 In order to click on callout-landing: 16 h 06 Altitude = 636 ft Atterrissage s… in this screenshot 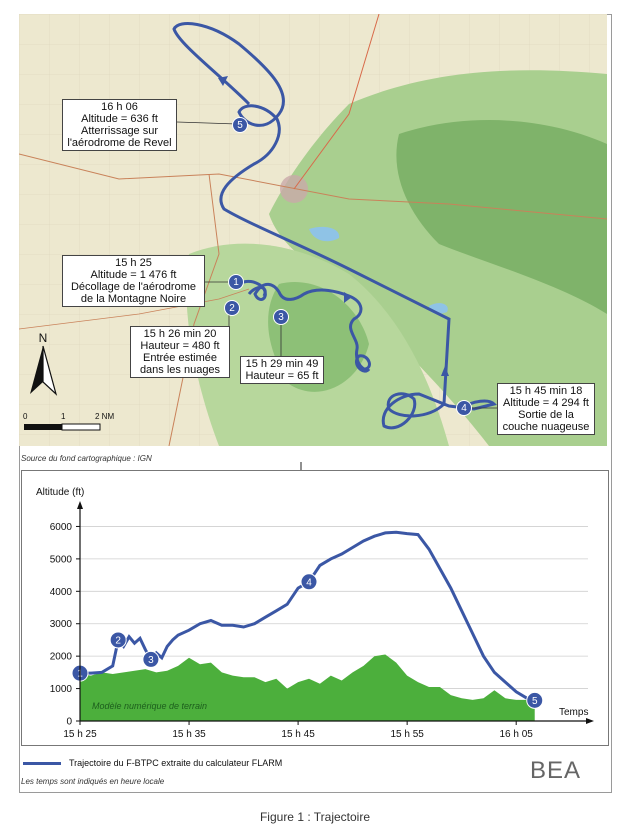, I will do `click(119, 125)`.